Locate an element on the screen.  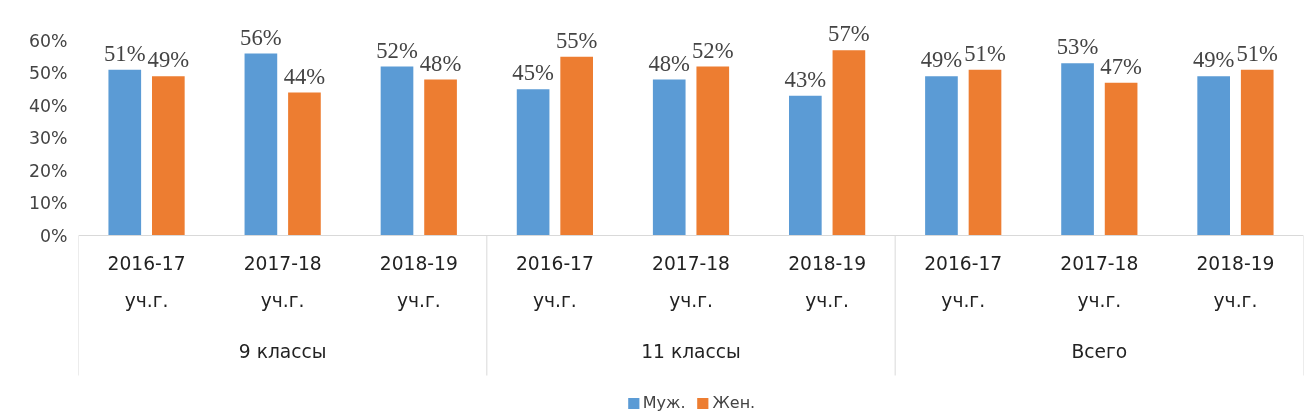
text: 9 классы is located at coordinates (282, 351).